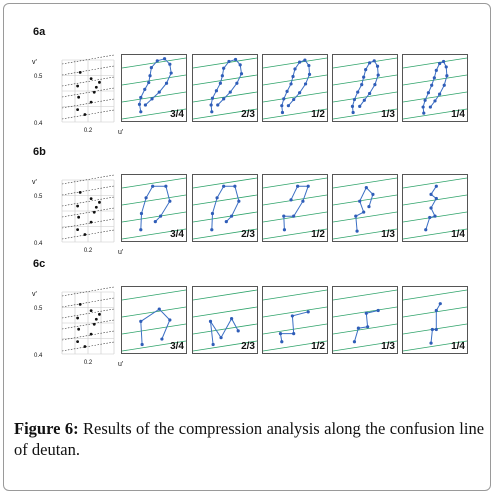 The height and width of the screenshot is (496, 496). What do you see at coordinates (46, 428) in the screenshot?
I see `caption-label: Figure 6:` at bounding box center [46, 428].